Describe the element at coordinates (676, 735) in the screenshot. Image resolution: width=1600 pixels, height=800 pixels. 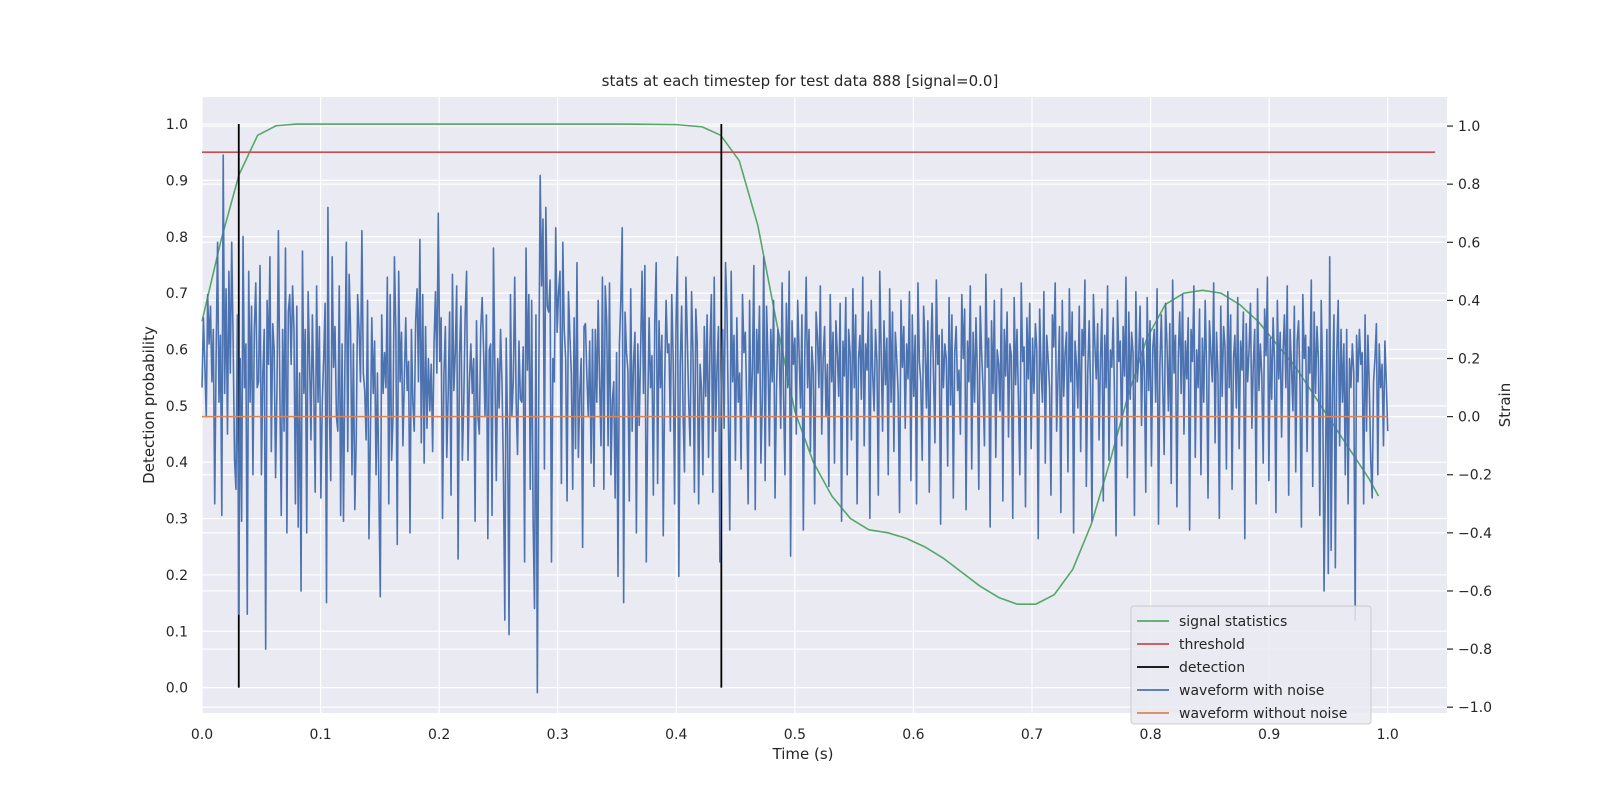
I see `x-tick-label-4: 0.4` at that location.